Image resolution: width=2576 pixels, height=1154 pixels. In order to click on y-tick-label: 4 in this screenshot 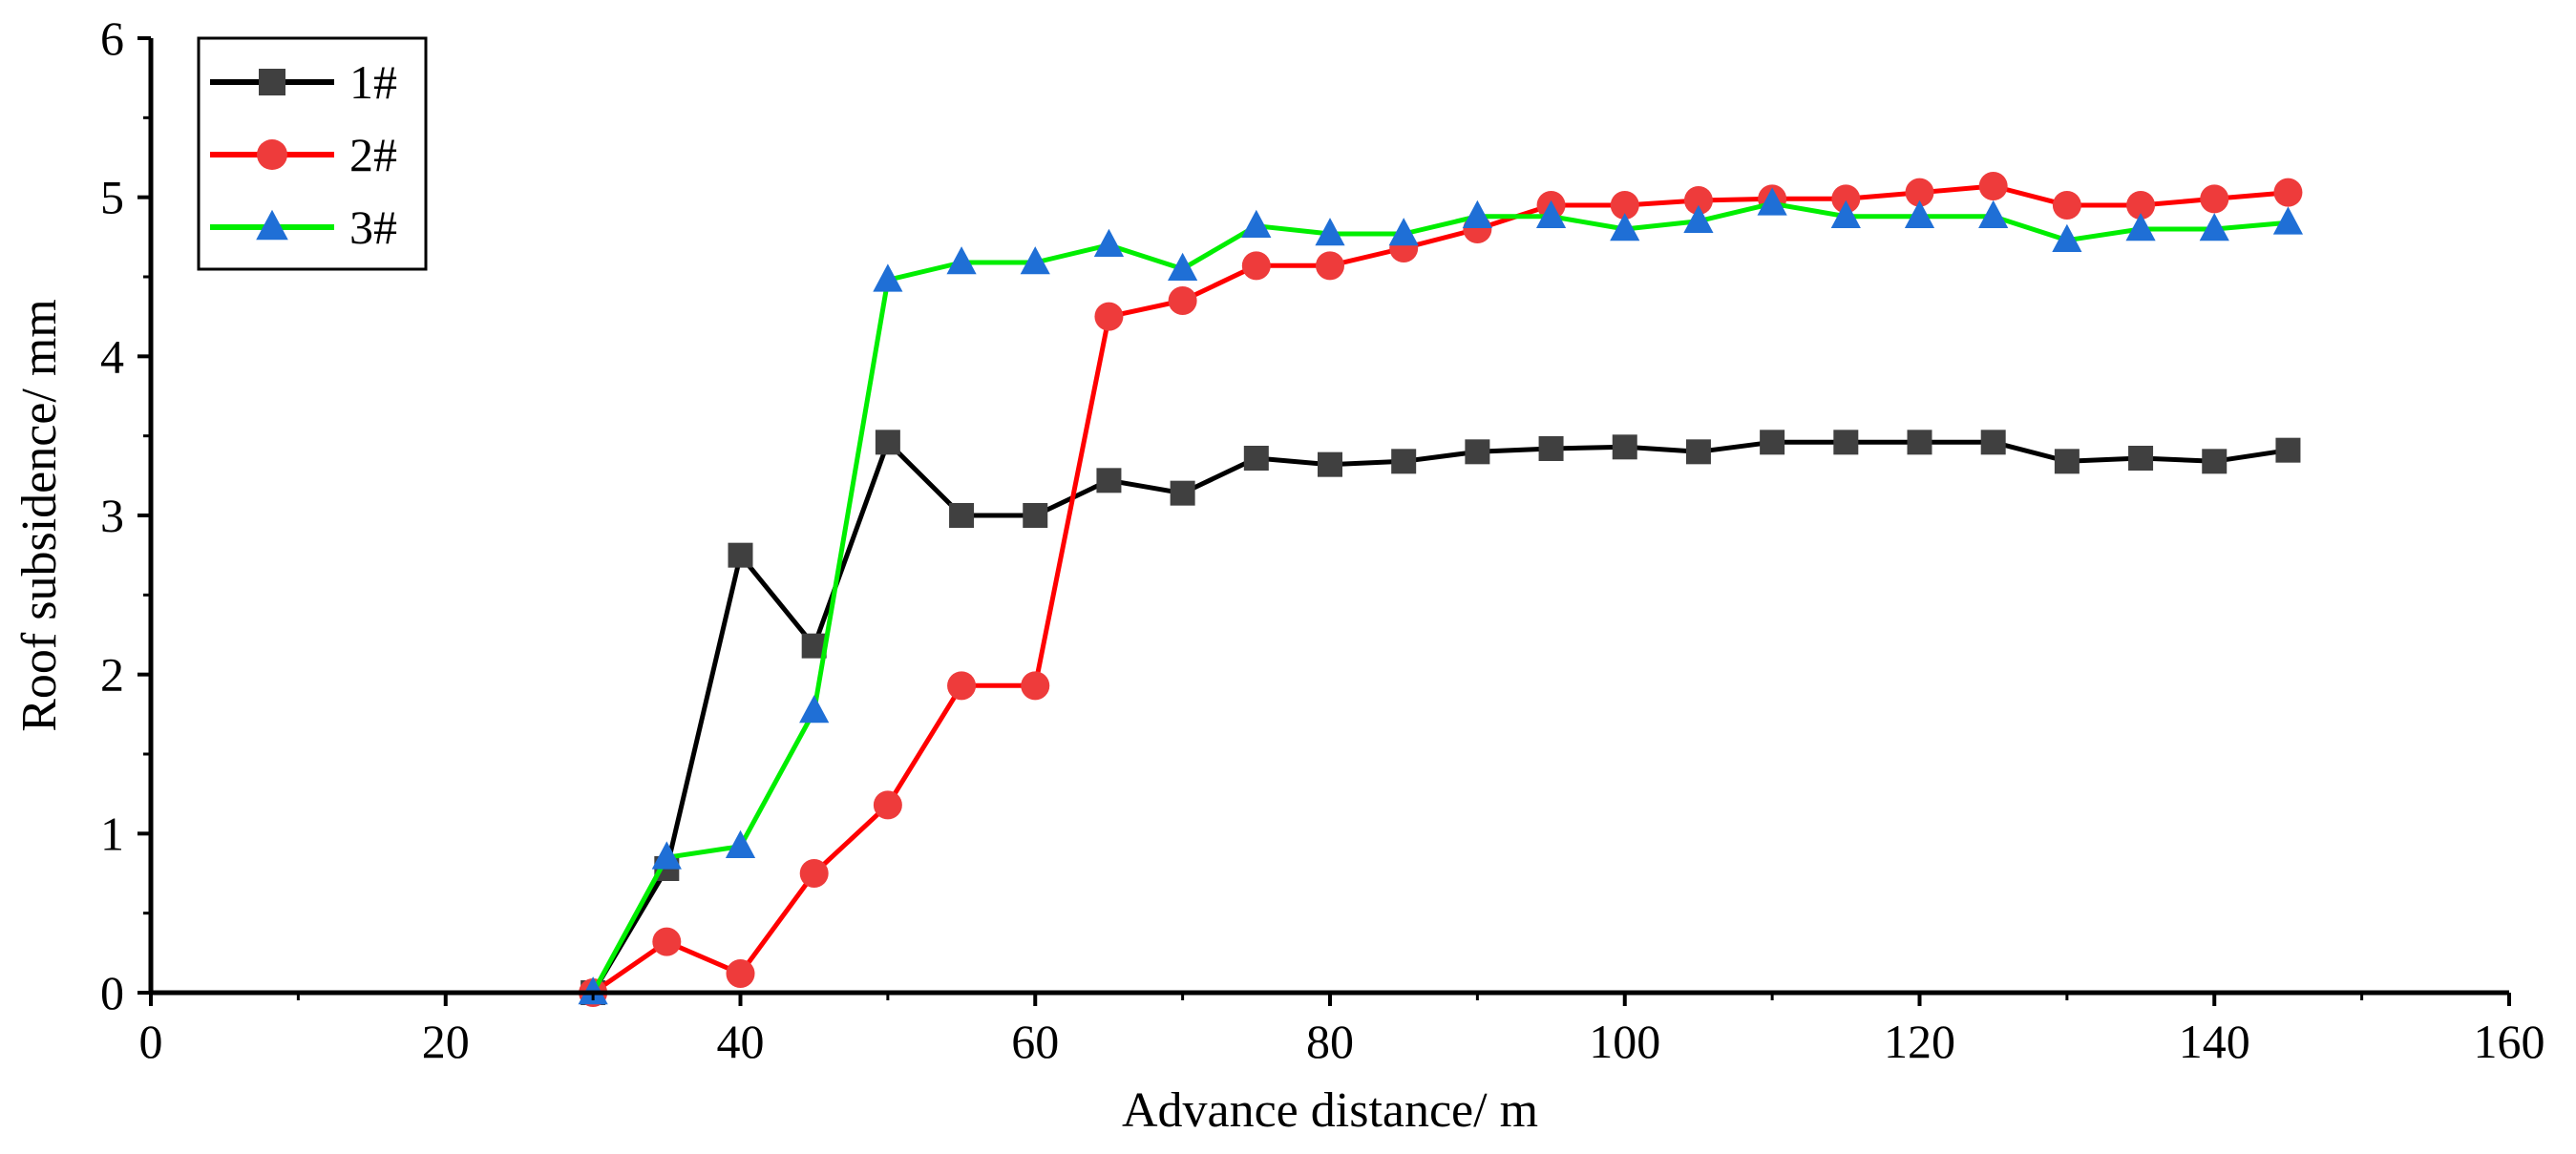, I will do `click(112, 356)`.